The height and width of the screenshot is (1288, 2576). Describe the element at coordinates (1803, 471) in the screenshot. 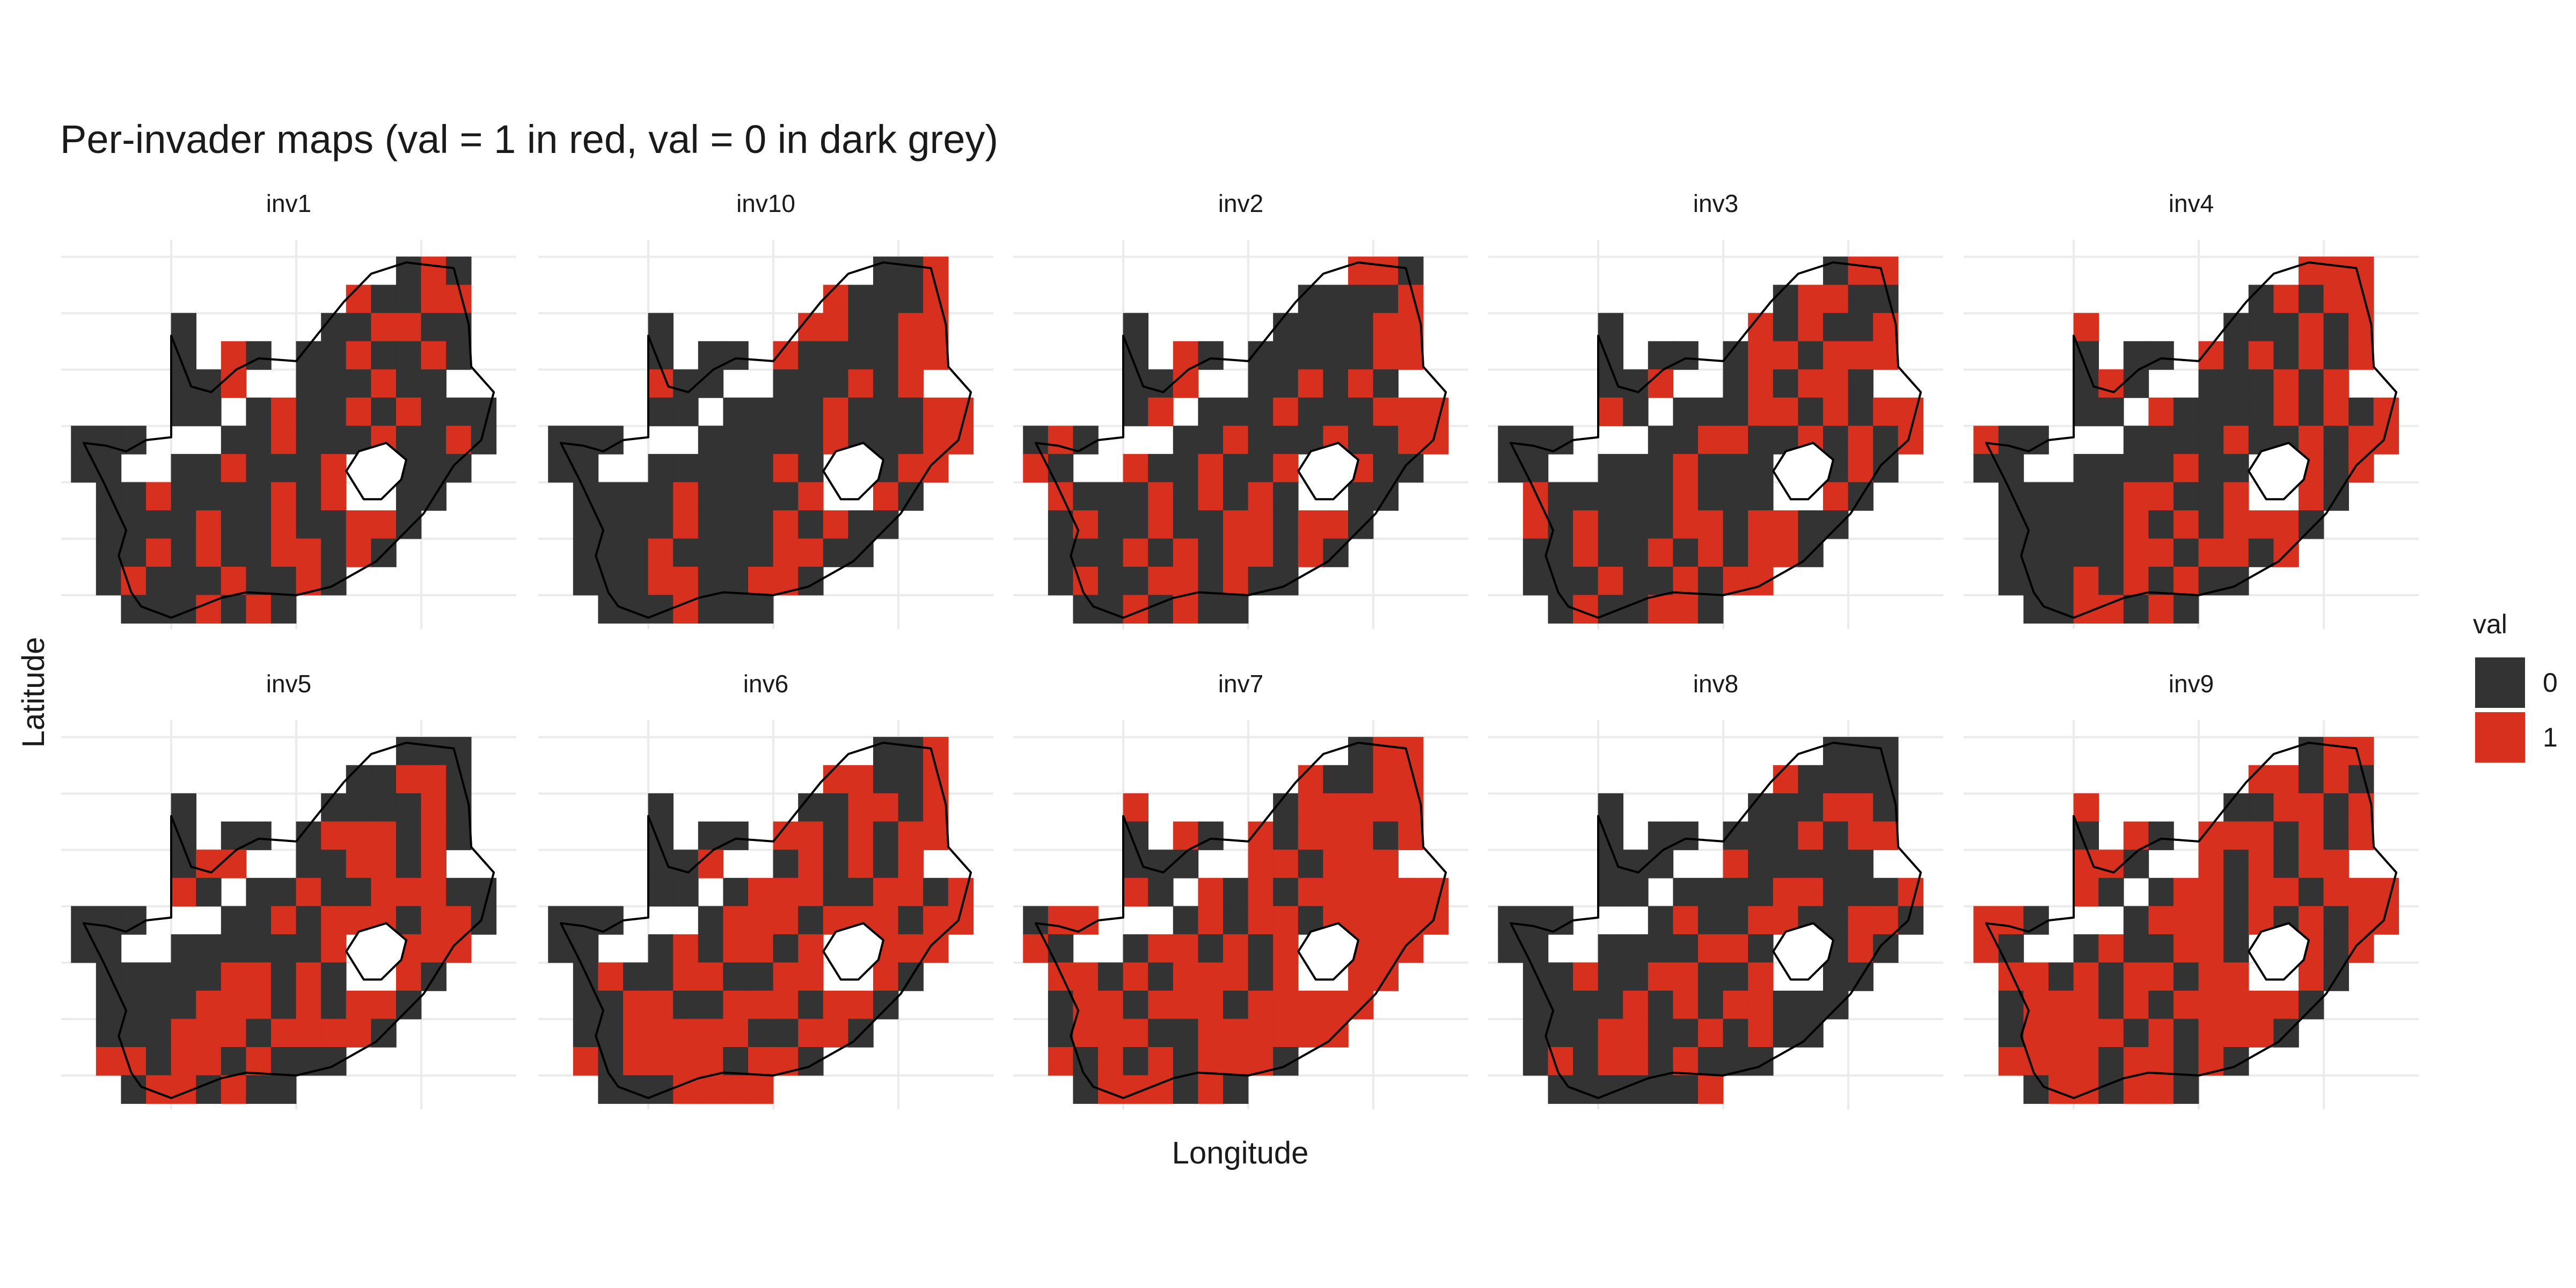

I see `lesotho-border` at that location.